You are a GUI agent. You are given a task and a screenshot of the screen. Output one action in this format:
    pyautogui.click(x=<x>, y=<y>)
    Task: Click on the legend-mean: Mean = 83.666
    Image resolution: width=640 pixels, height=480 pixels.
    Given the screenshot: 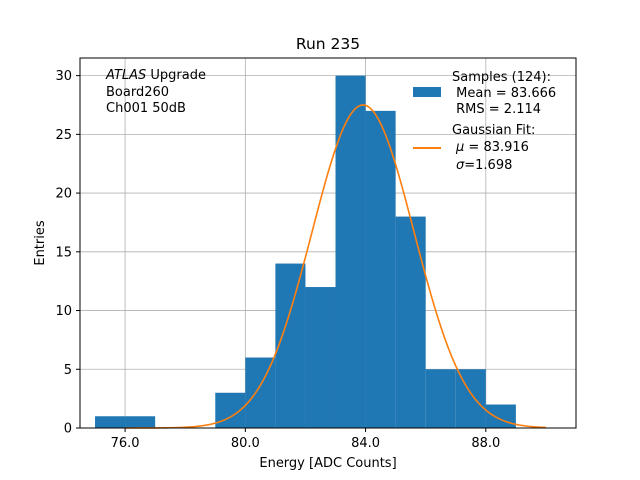 What is the action you would take?
    pyautogui.click(x=506, y=93)
    